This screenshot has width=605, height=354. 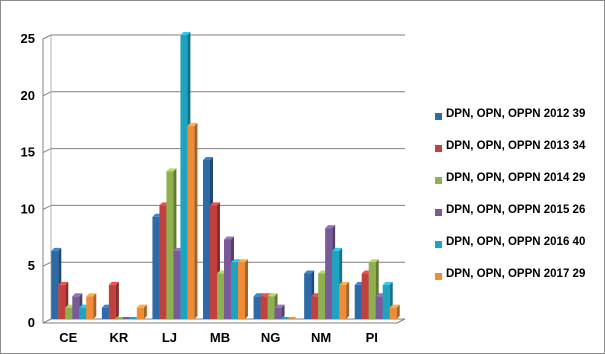 What do you see at coordinates (516, 178) in the screenshot?
I see `legend-label-2014: DPN, OPN, OPPN 2014 29` at bounding box center [516, 178].